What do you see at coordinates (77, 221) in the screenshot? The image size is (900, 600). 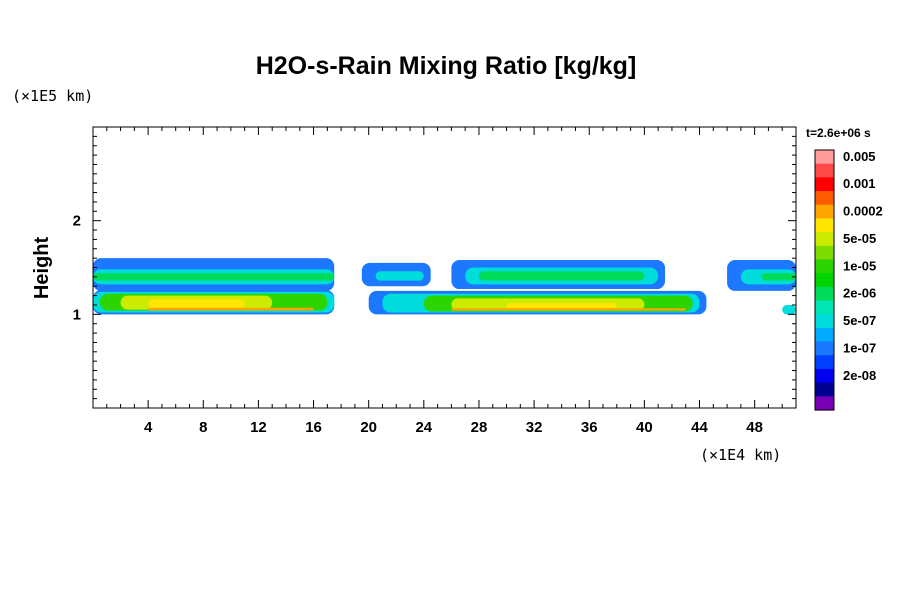 I see `y-tick-label: 2` at bounding box center [77, 221].